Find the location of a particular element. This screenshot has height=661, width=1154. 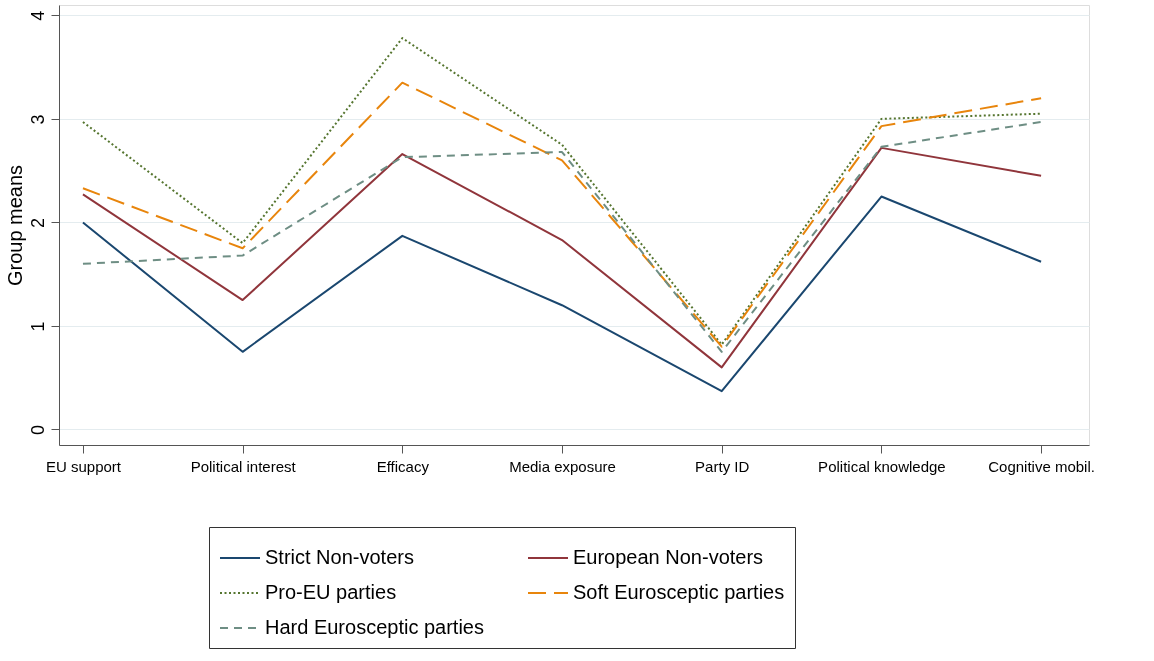

y-tick-label: 4 is located at coordinates (37, 15).